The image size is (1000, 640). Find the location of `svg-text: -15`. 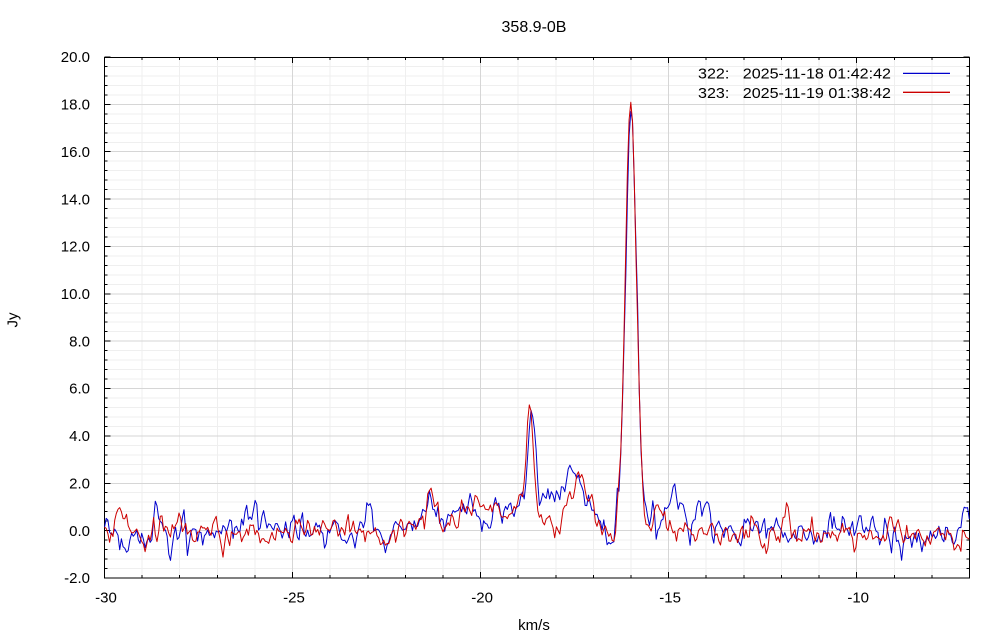

svg-text: -15 is located at coordinates (670, 598).